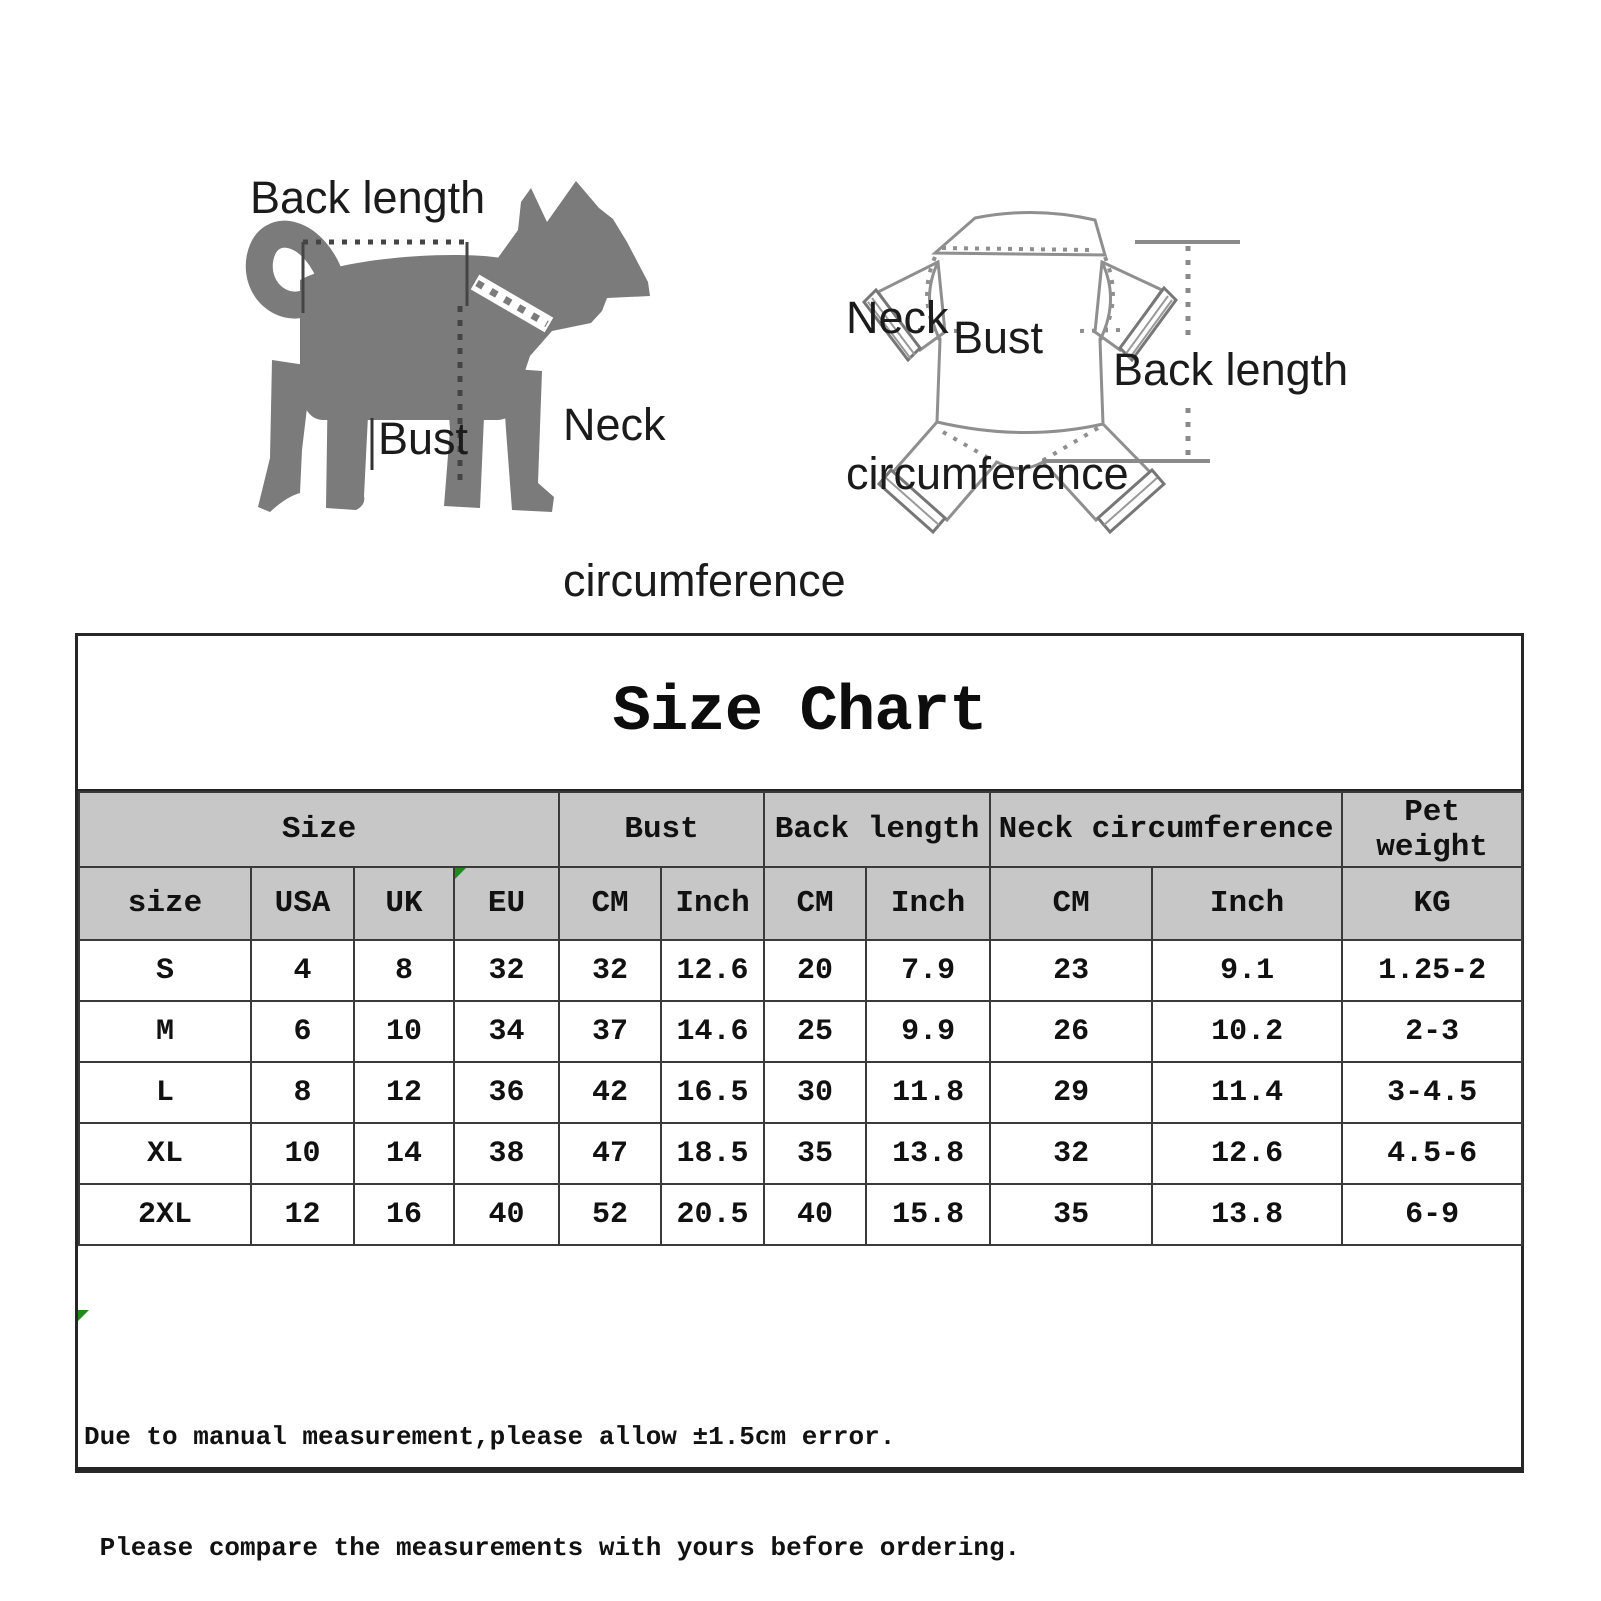 The height and width of the screenshot is (1601, 1601). I want to click on group-header-size: Size, so click(319, 829).